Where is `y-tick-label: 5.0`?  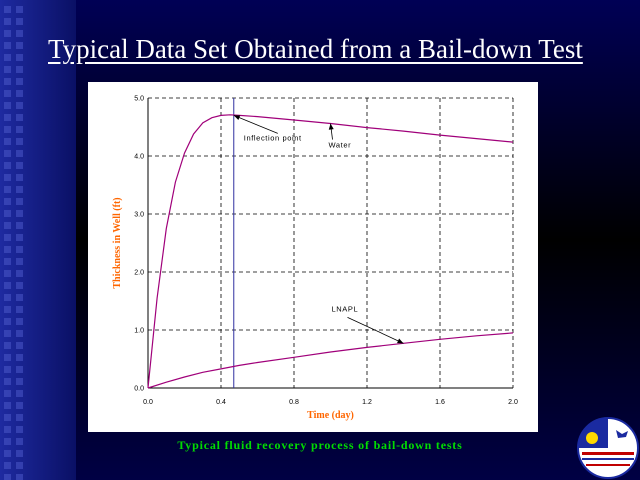
y-tick-label: 5.0 is located at coordinates (139, 99).